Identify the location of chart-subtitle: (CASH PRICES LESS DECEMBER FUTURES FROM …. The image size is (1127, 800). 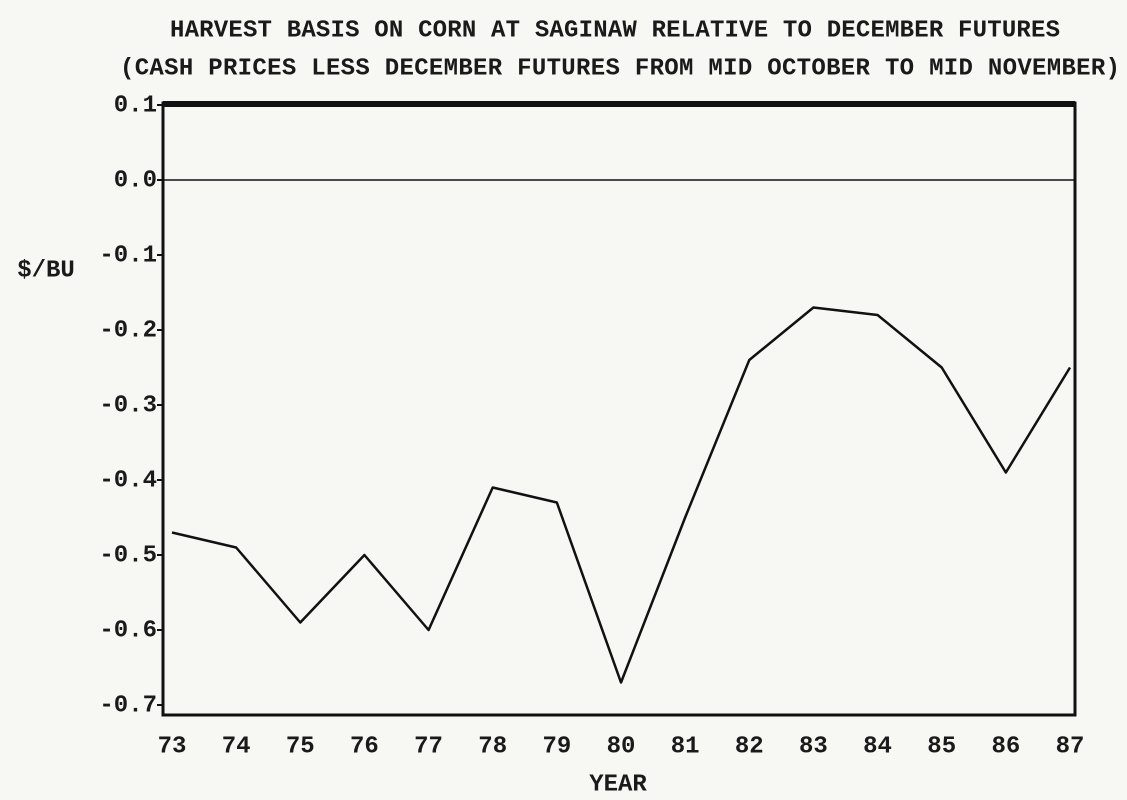
(620, 68).